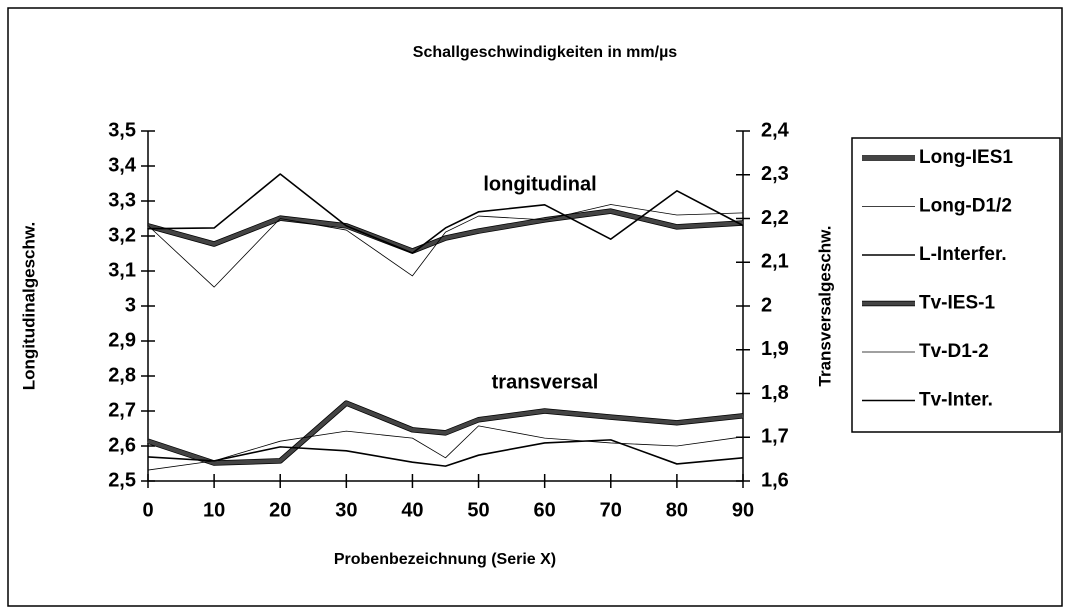 This screenshot has height=613, width=1070. Describe the element at coordinates (775, 393) in the screenshot. I see `y2-tick-label: 1,8` at that location.